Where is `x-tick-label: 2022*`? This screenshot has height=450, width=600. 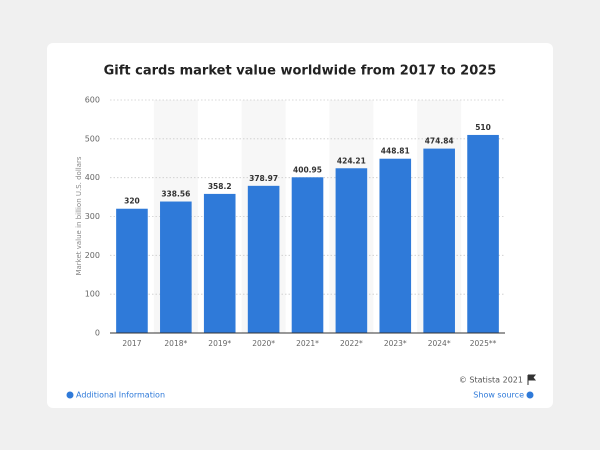 x-tick-label: 2022* is located at coordinates (351, 343).